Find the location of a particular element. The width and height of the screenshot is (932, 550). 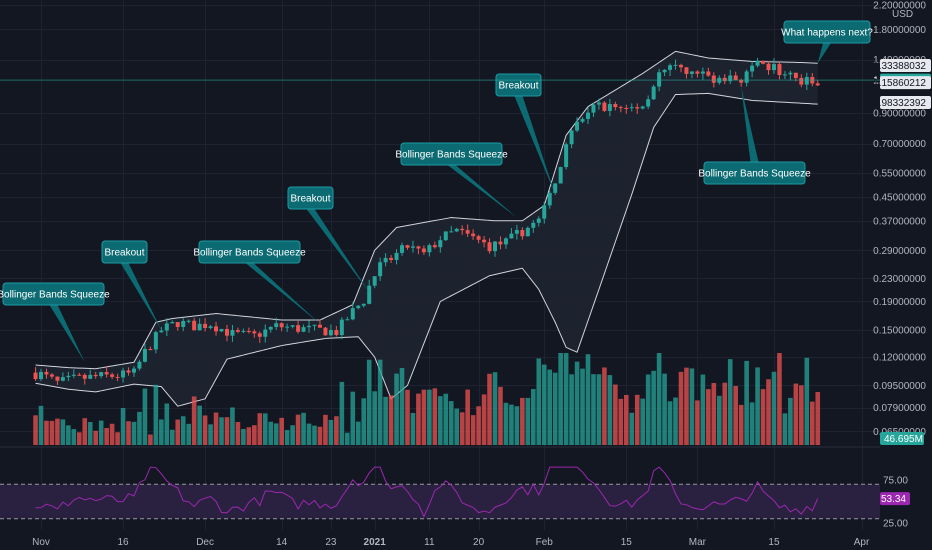

price-tick-label: 0.90000000 is located at coordinates (899, 114).